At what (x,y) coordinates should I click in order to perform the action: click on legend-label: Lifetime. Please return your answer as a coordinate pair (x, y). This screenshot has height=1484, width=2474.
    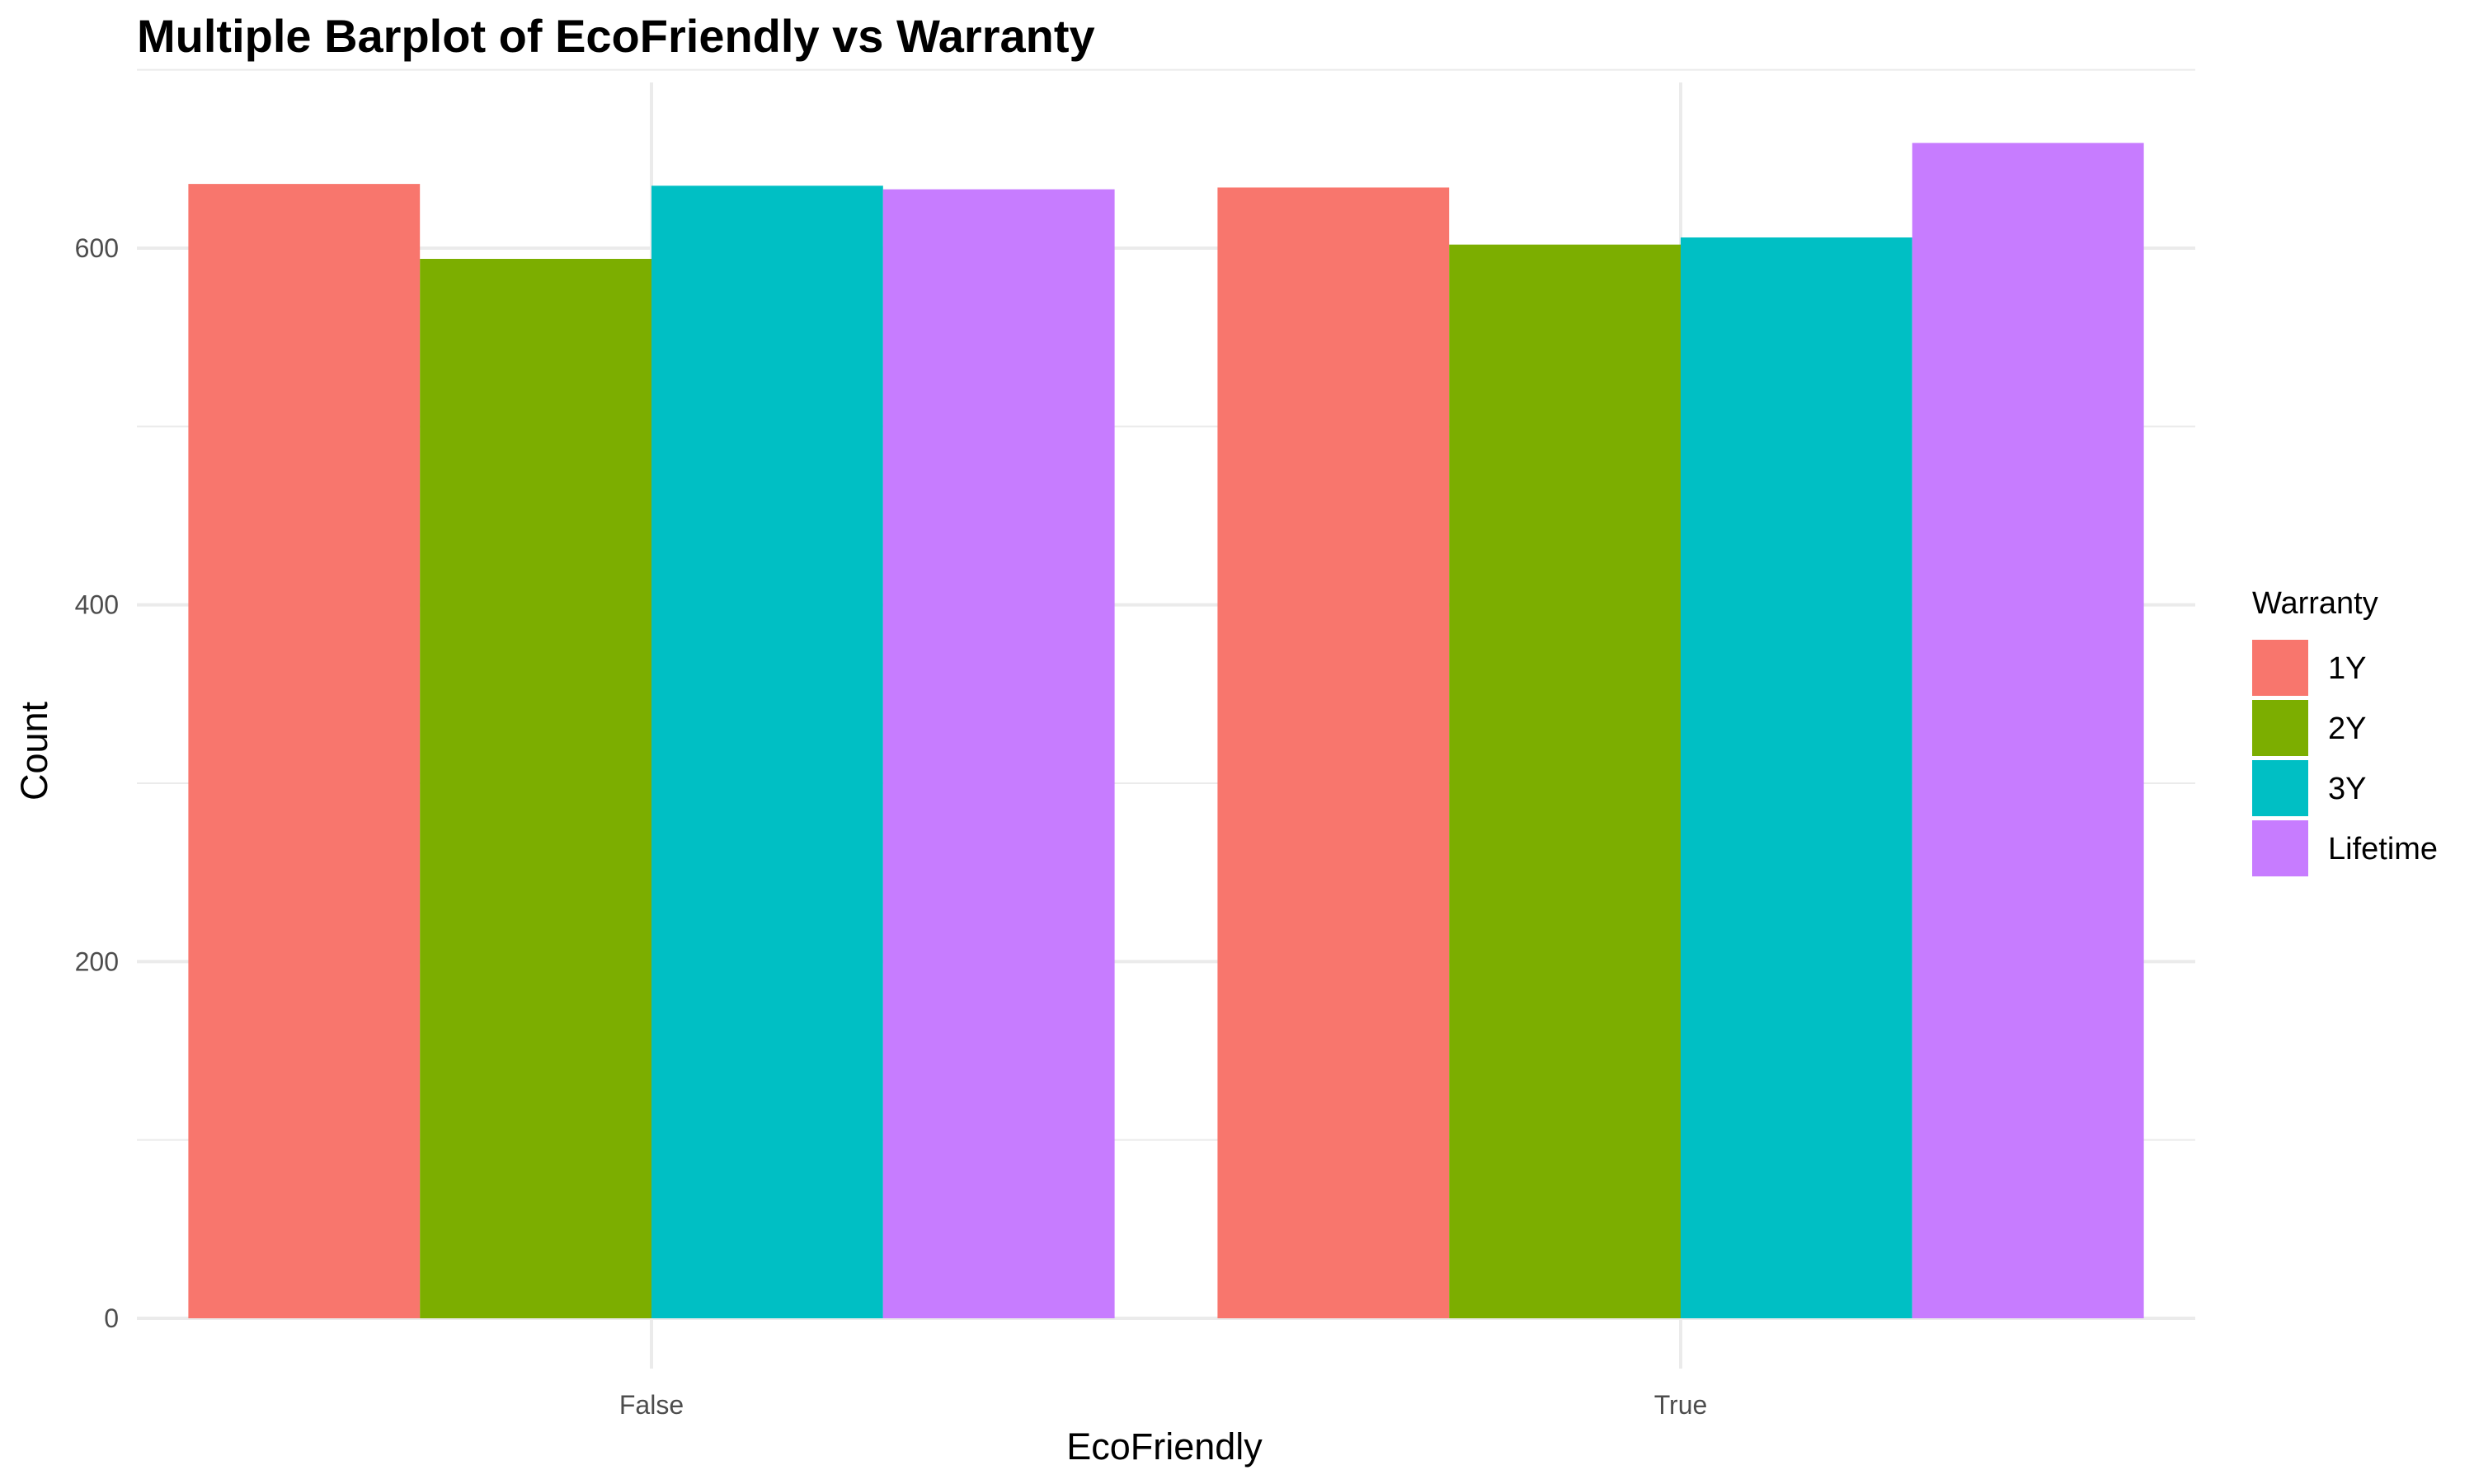
    Looking at the image, I should click on (2383, 849).